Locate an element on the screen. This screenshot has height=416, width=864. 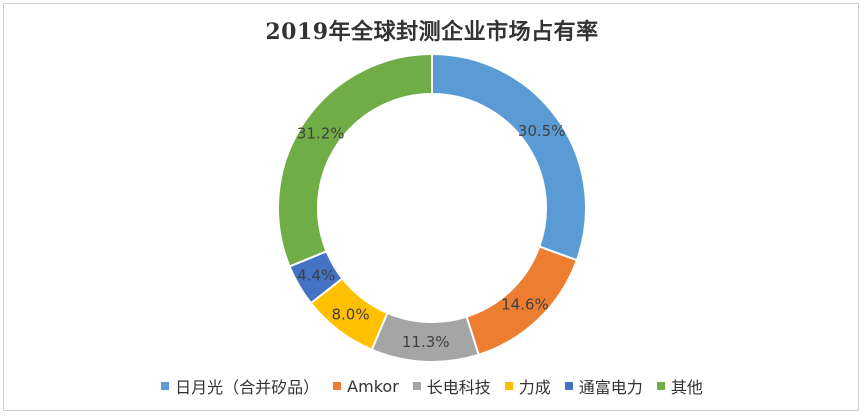
data-label-2: 11.3% is located at coordinates (426, 342).